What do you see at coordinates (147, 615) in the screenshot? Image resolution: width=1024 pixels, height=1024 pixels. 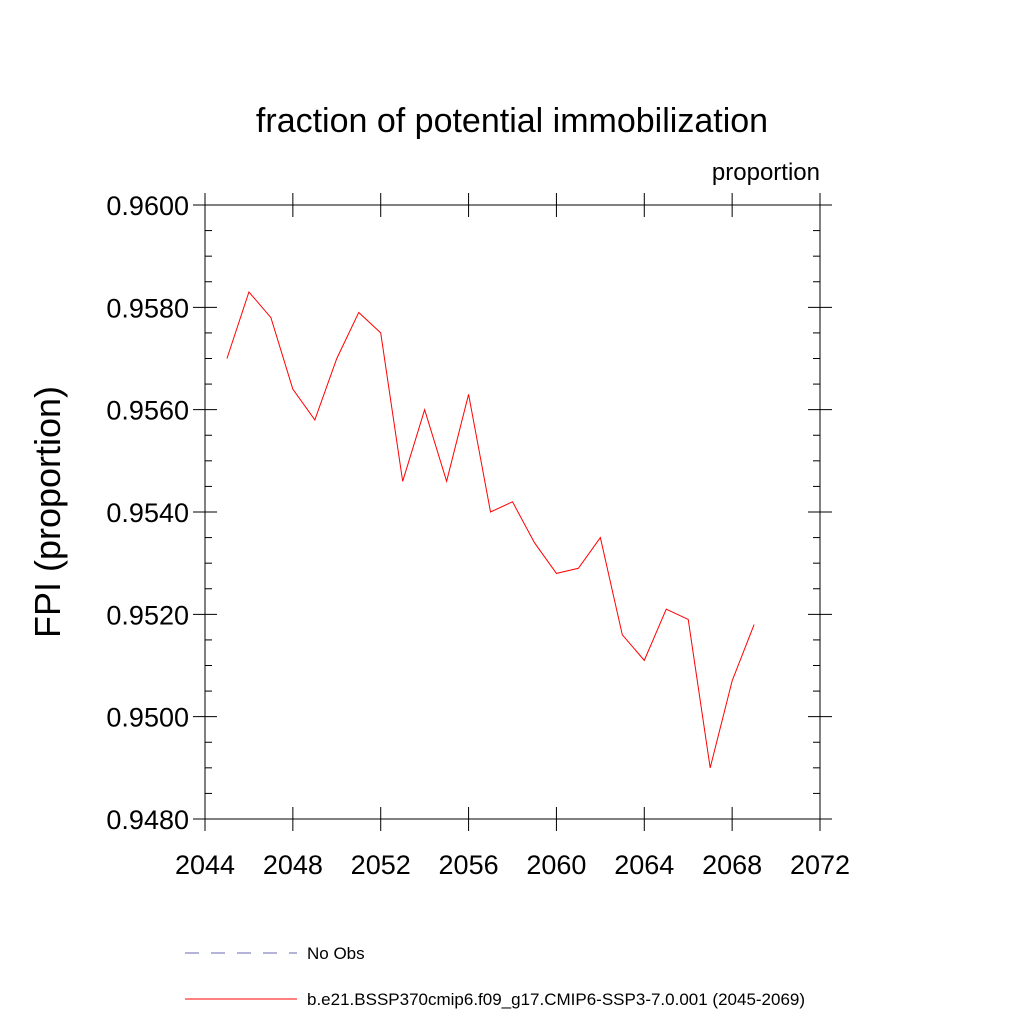 I see `y-tick-label: 0.9520` at bounding box center [147, 615].